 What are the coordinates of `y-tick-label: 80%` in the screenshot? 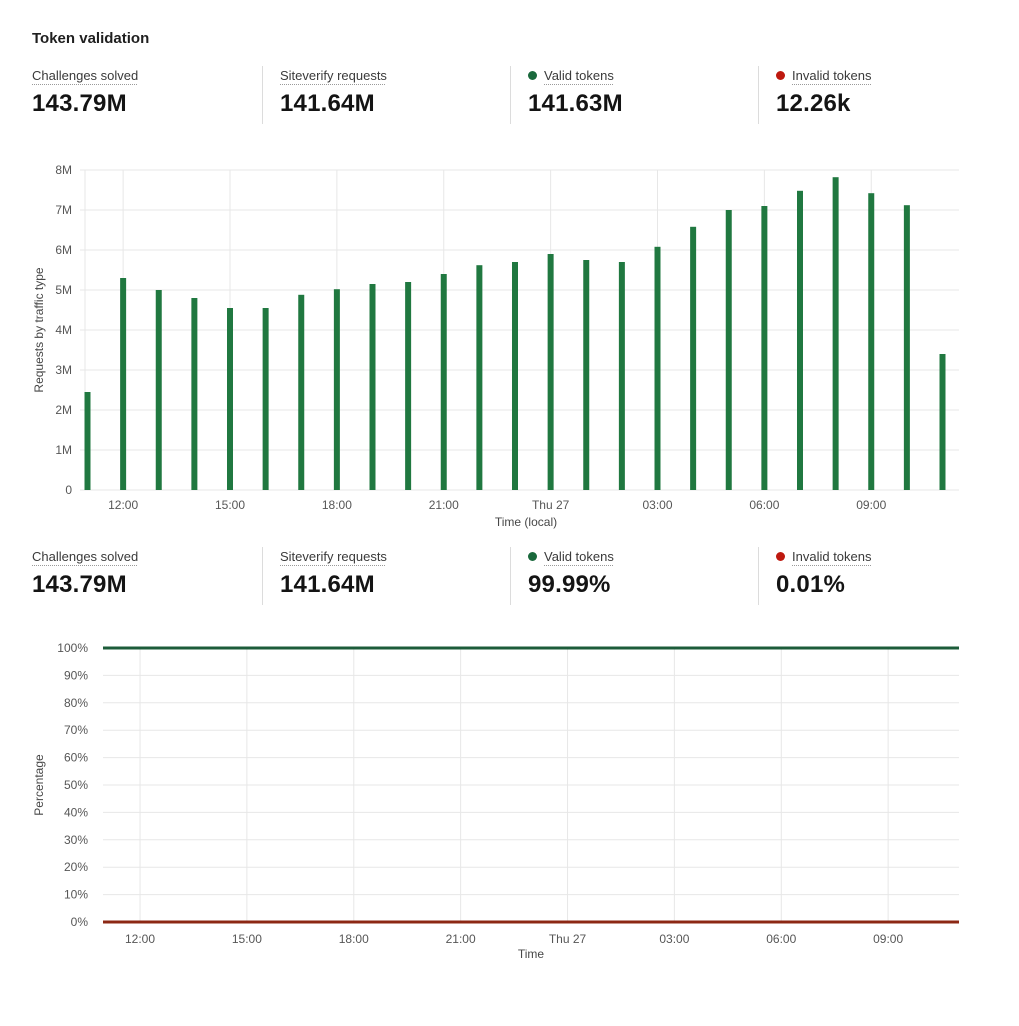 It's located at (76, 703).